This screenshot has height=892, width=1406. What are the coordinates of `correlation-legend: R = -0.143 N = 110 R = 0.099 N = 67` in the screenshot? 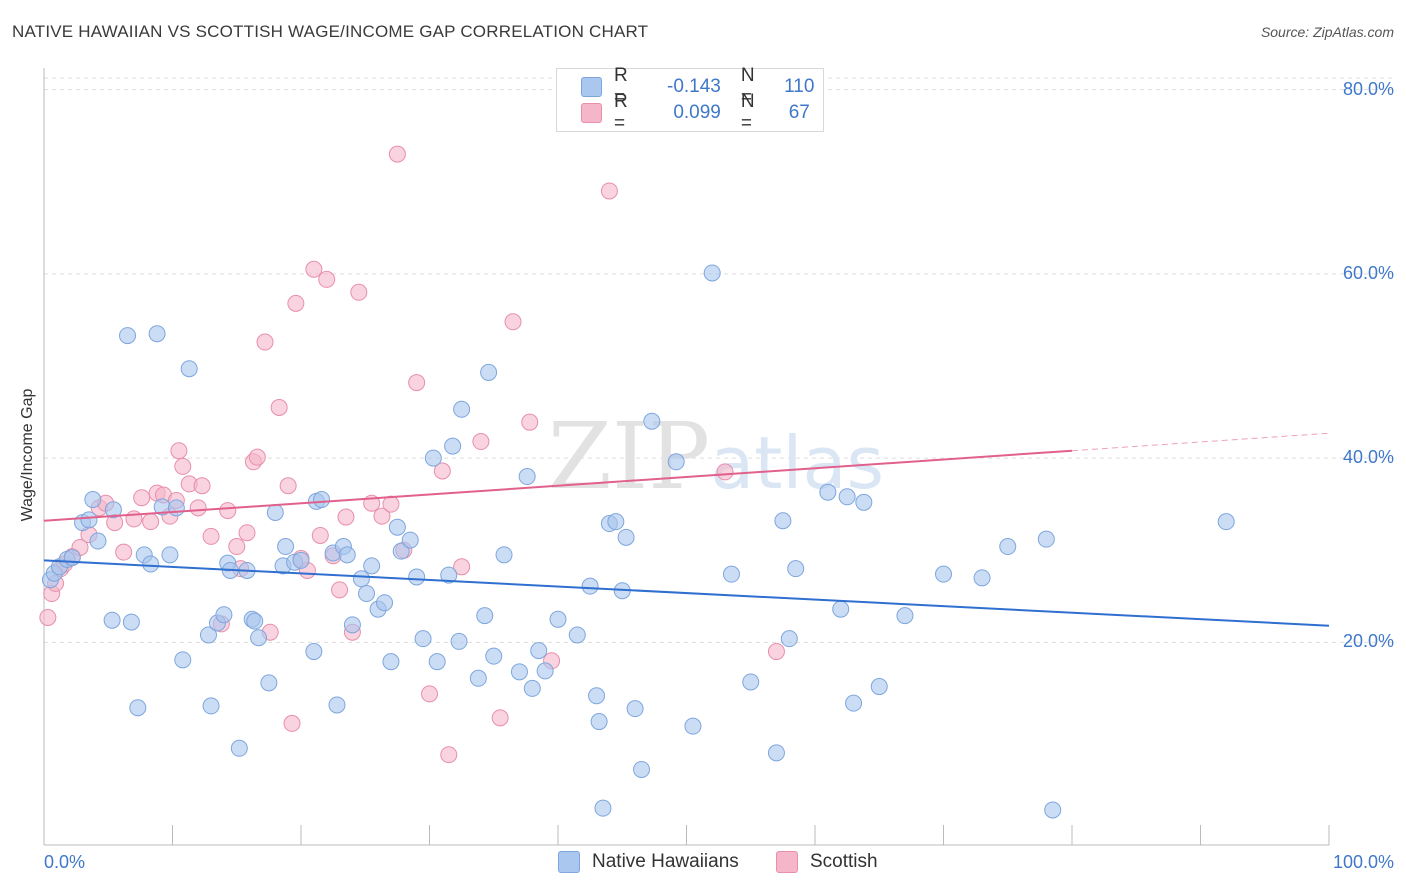 It's located at (690, 99).